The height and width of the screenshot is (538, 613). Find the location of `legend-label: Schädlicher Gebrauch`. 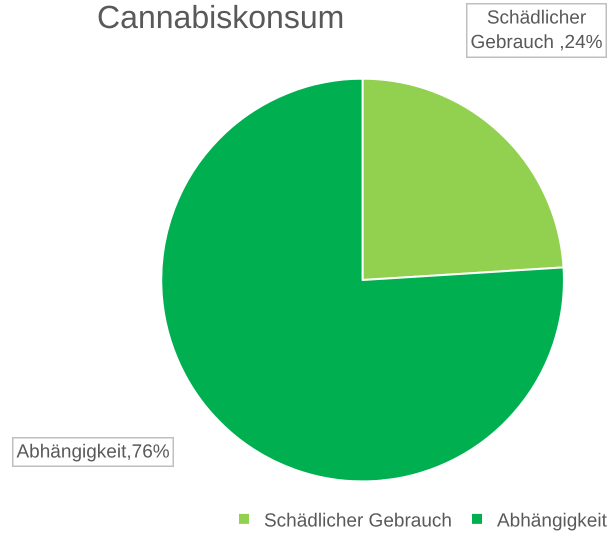

legend-label: Schädlicher Gebrauch is located at coordinates (358, 521).